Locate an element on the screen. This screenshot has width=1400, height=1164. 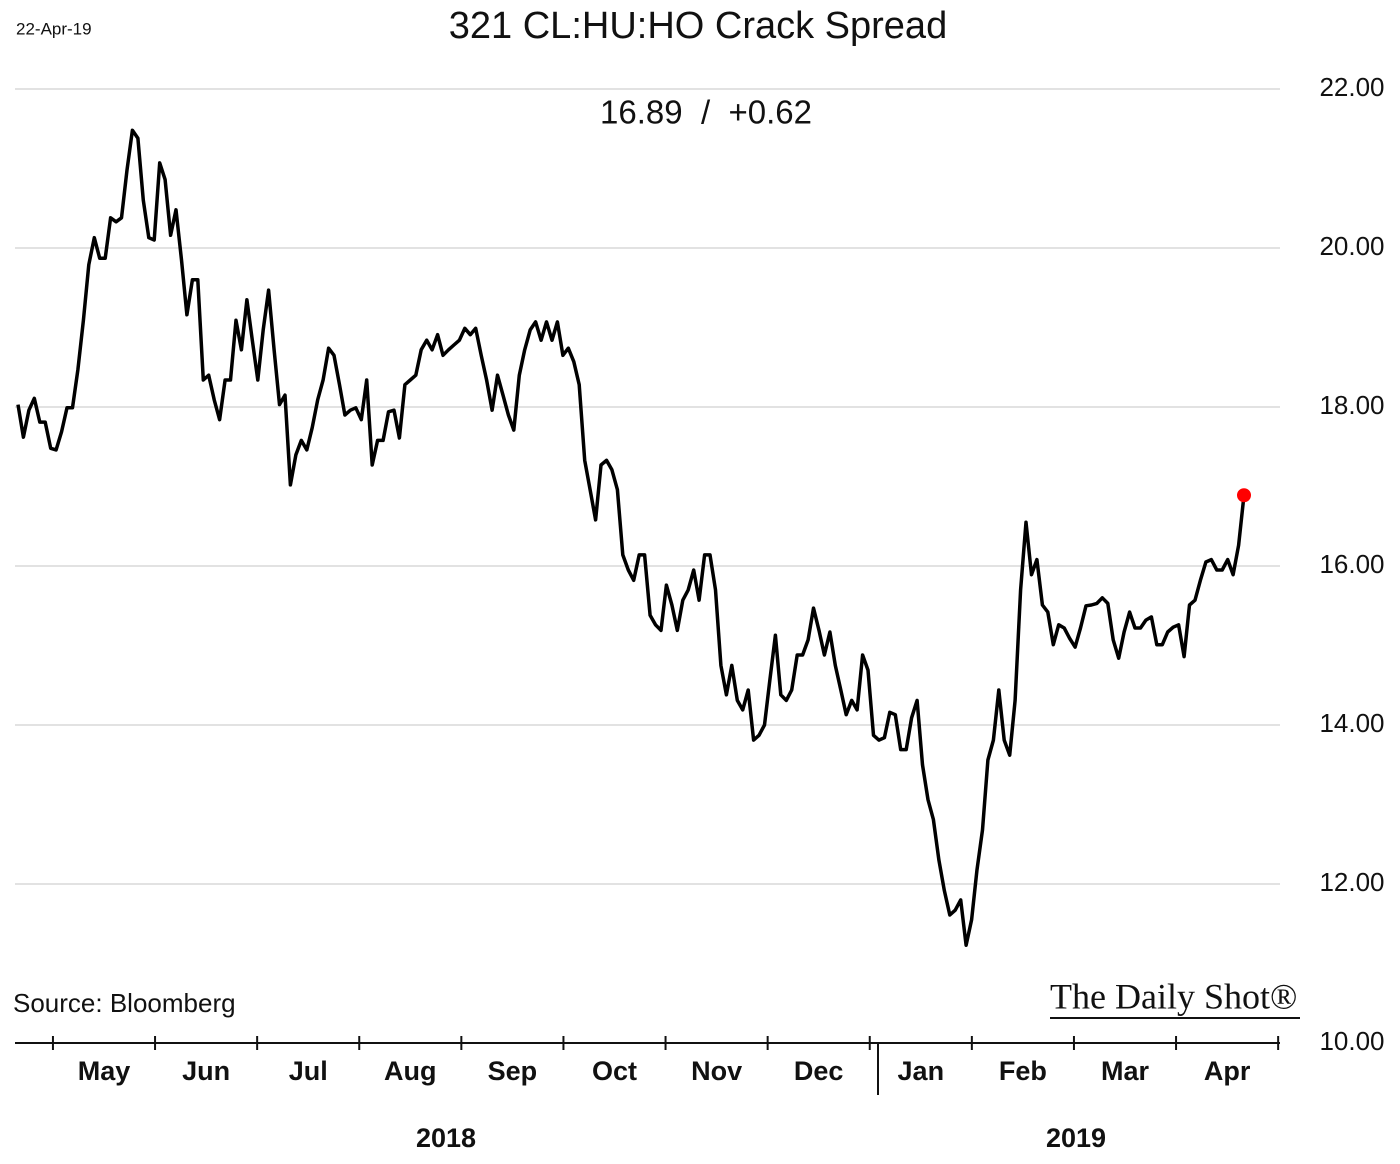
y-tick-label: 16.00 is located at coordinates (1351, 564).